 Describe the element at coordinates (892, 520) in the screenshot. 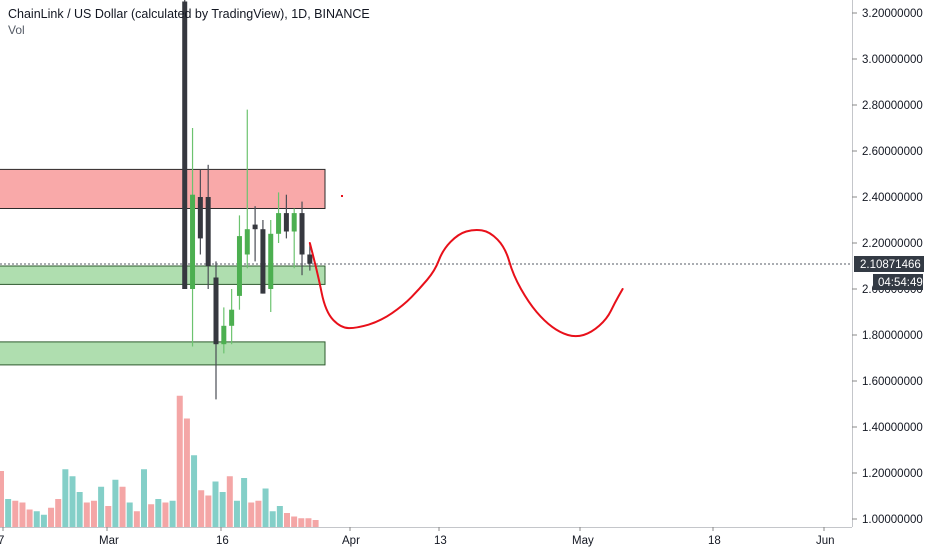

I see `price-tick-label: 1.00000000` at that location.